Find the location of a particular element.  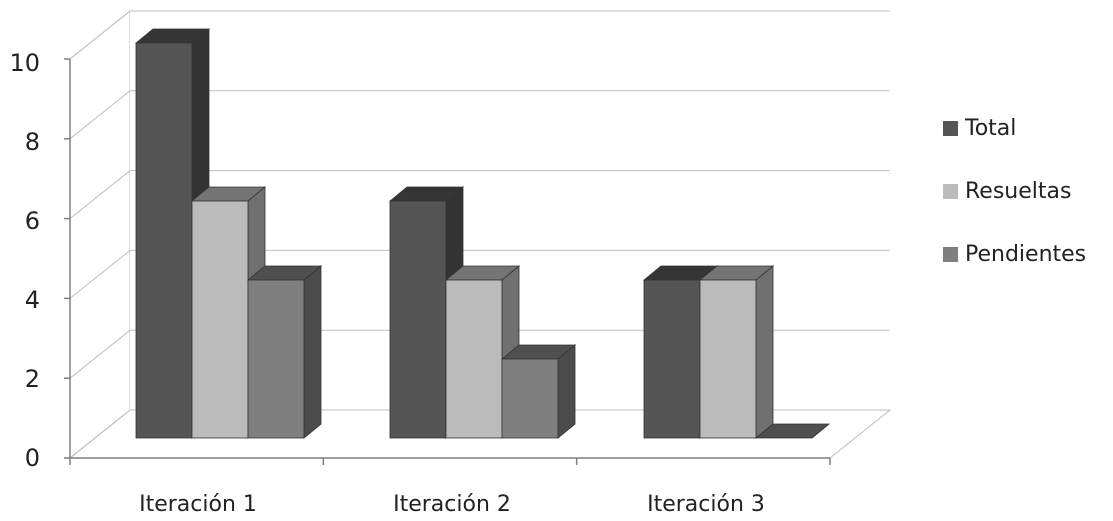

y-tick-label-0: 0 is located at coordinates (32, 458).